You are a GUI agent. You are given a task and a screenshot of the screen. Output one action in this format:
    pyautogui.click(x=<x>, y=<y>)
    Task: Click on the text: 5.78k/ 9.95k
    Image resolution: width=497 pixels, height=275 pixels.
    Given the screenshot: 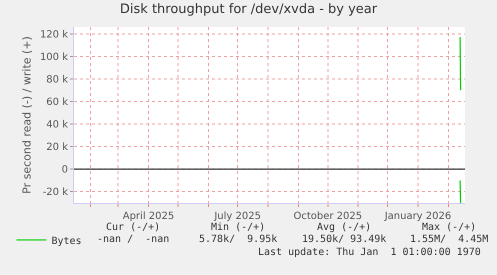 What is the action you would take?
    pyautogui.click(x=238, y=239)
    